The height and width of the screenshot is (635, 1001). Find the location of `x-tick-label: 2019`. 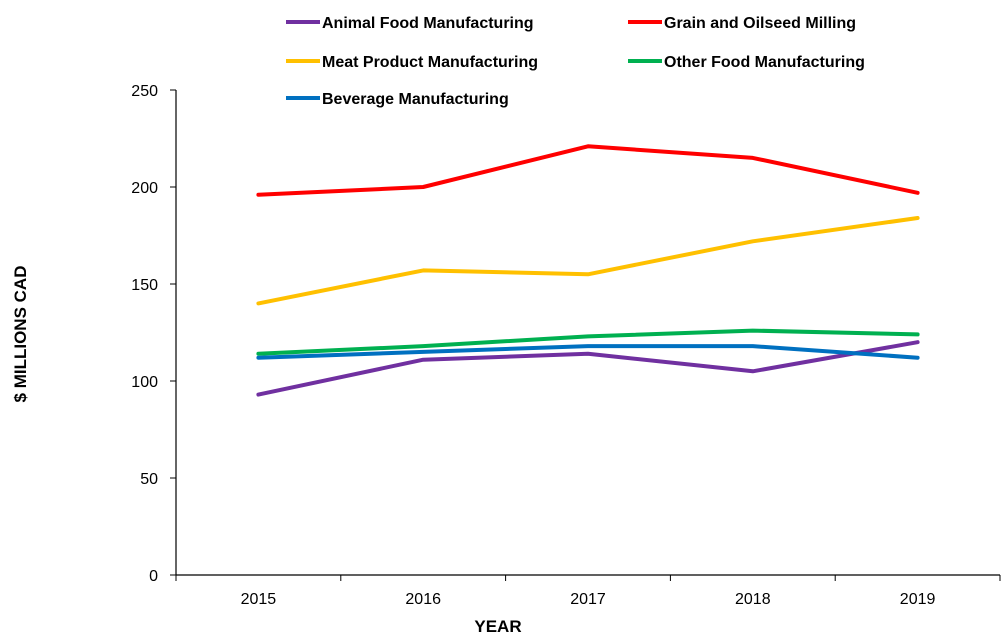

x-tick-label: 2019 is located at coordinates (918, 599).